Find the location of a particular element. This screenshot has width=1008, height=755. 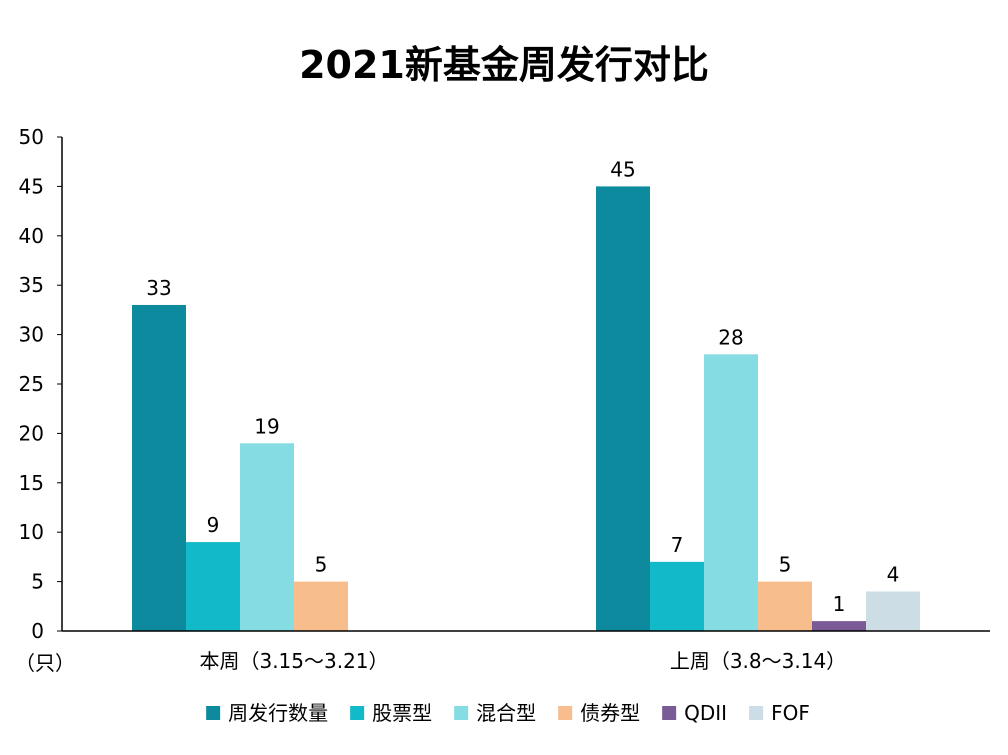

x-category-label: 本周（3.15～3.21） is located at coordinates (293, 661).